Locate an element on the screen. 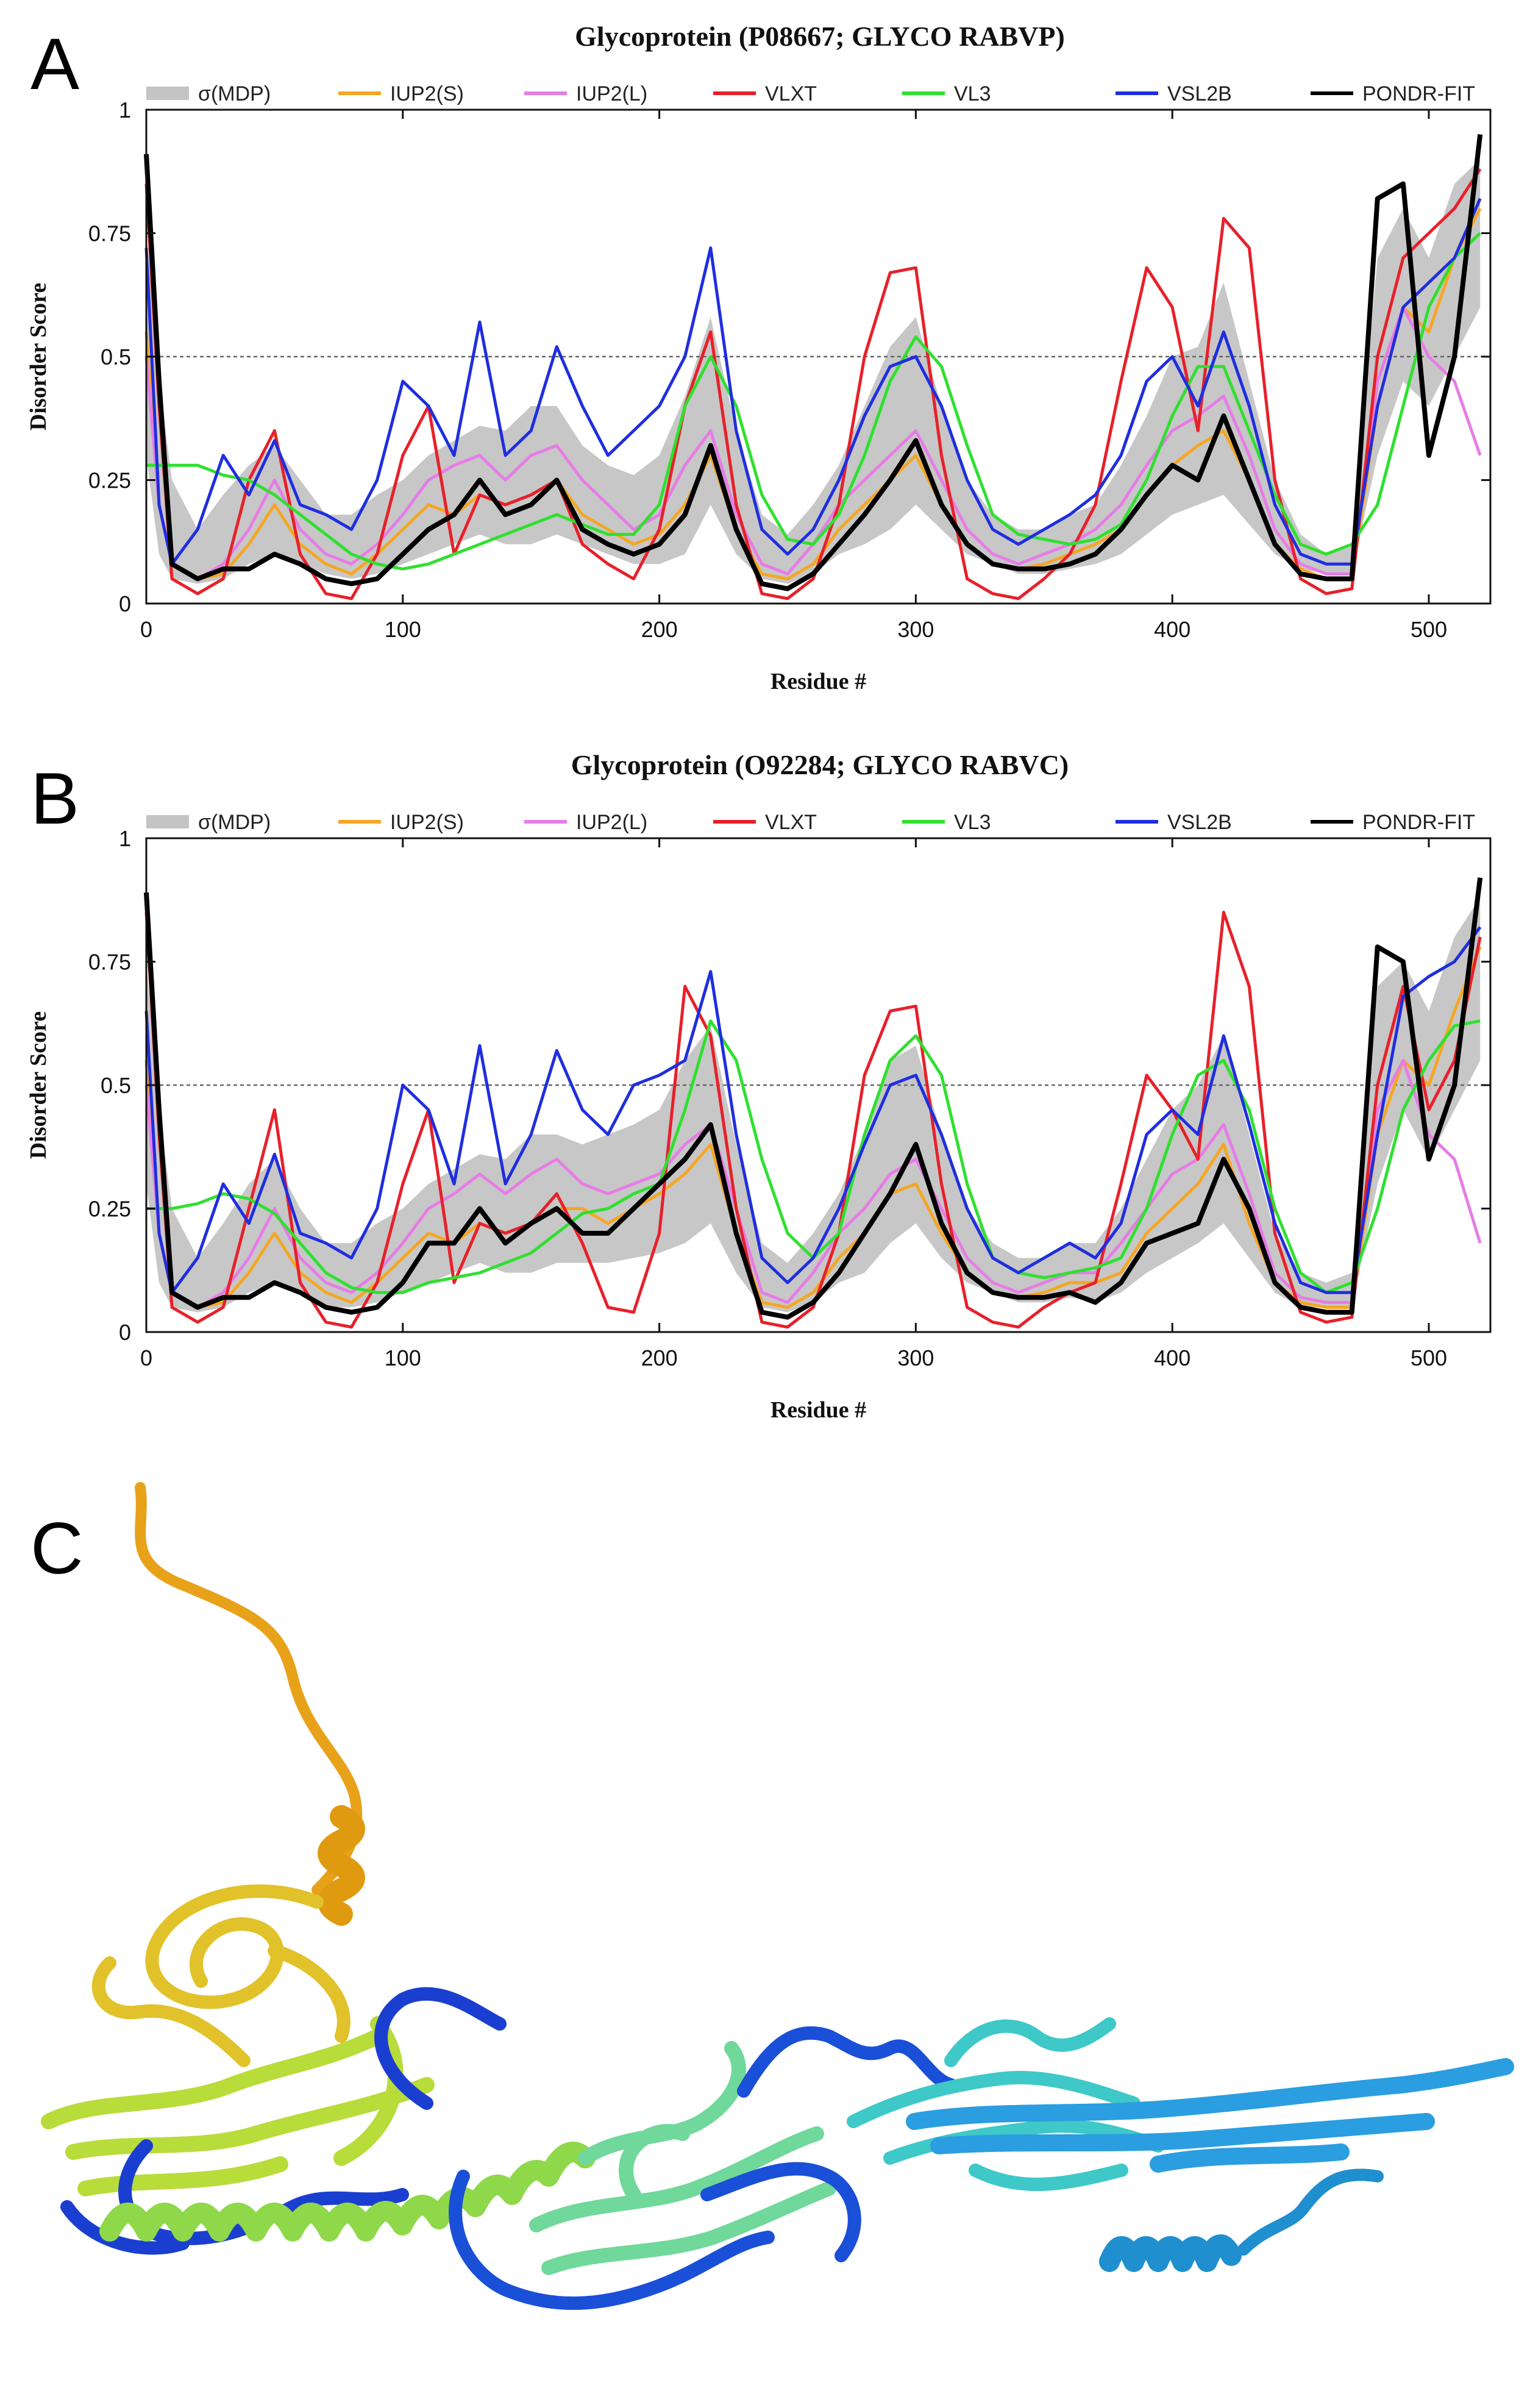  ribbon-domain-sky is located at coordinates (1210, 2115).